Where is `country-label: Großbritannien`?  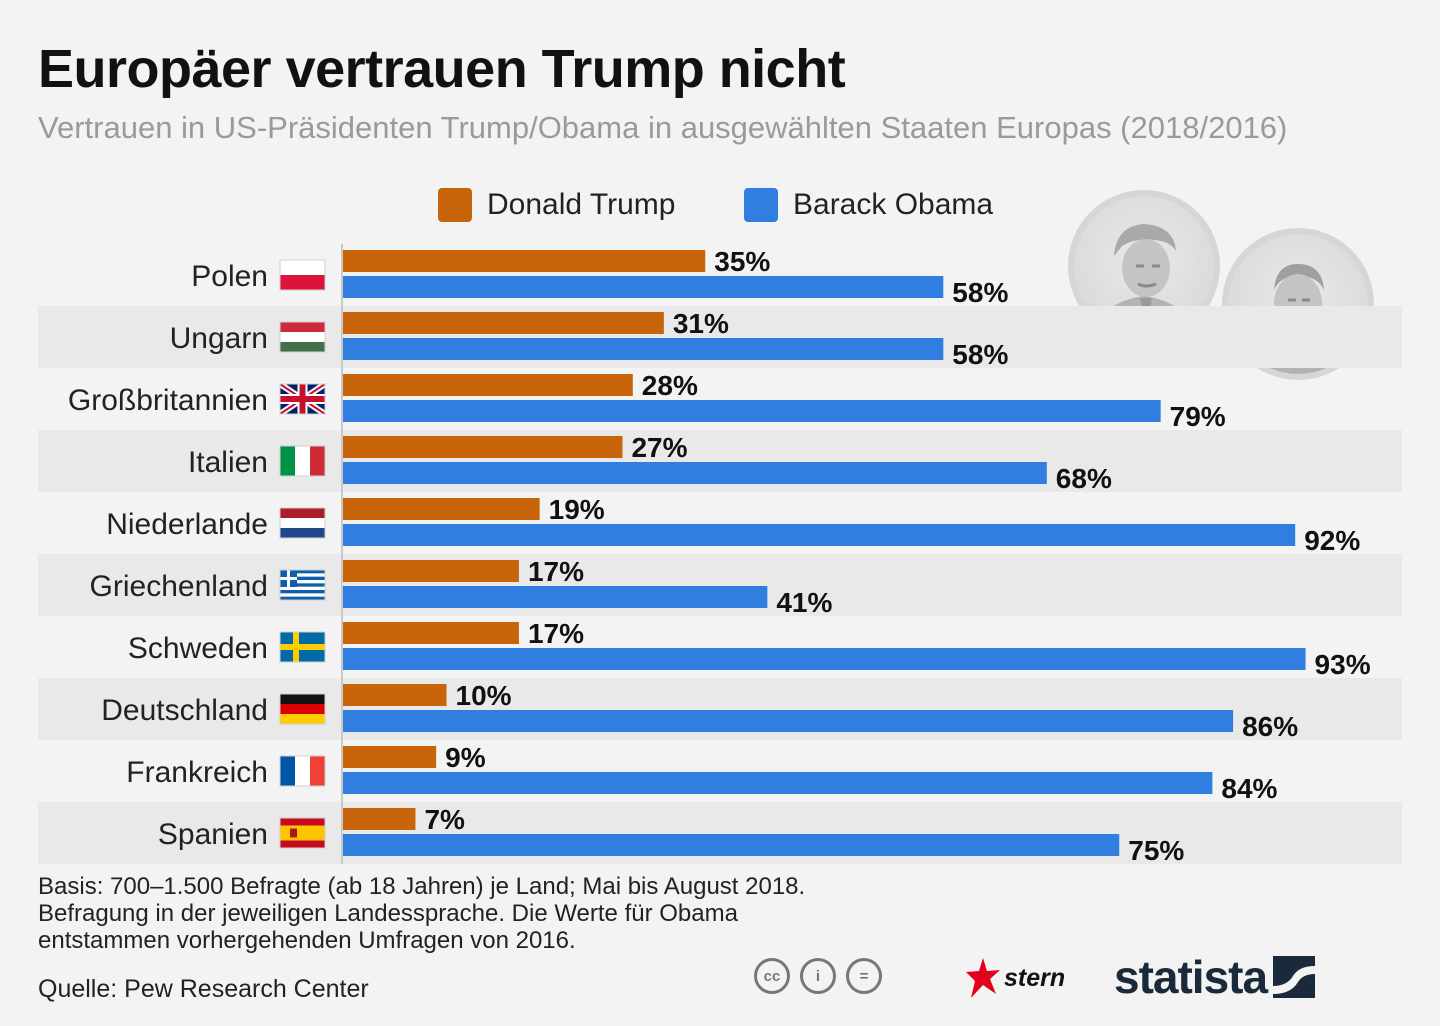
country-label: Großbritannien is located at coordinates (168, 400).